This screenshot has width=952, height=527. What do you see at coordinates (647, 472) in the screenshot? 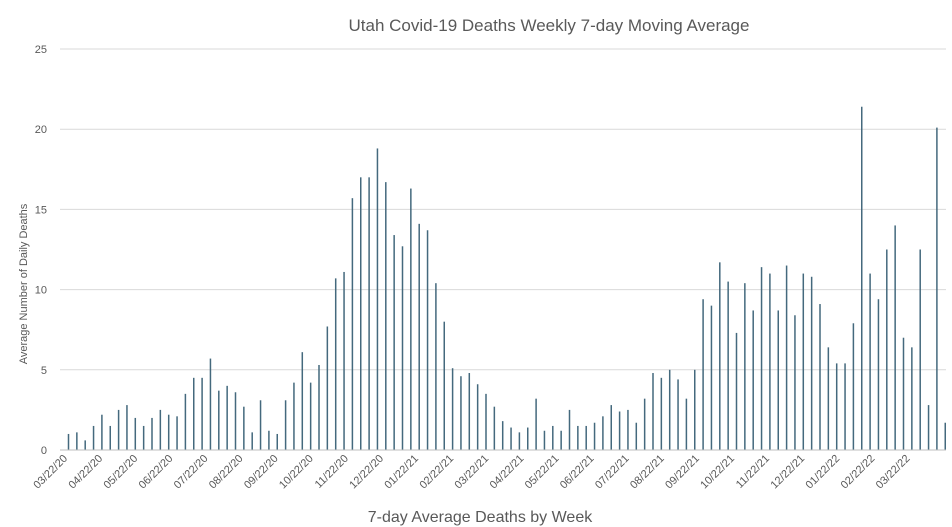
I see `x-tick-label: 08/22/21` at bounding box center [647, 472].